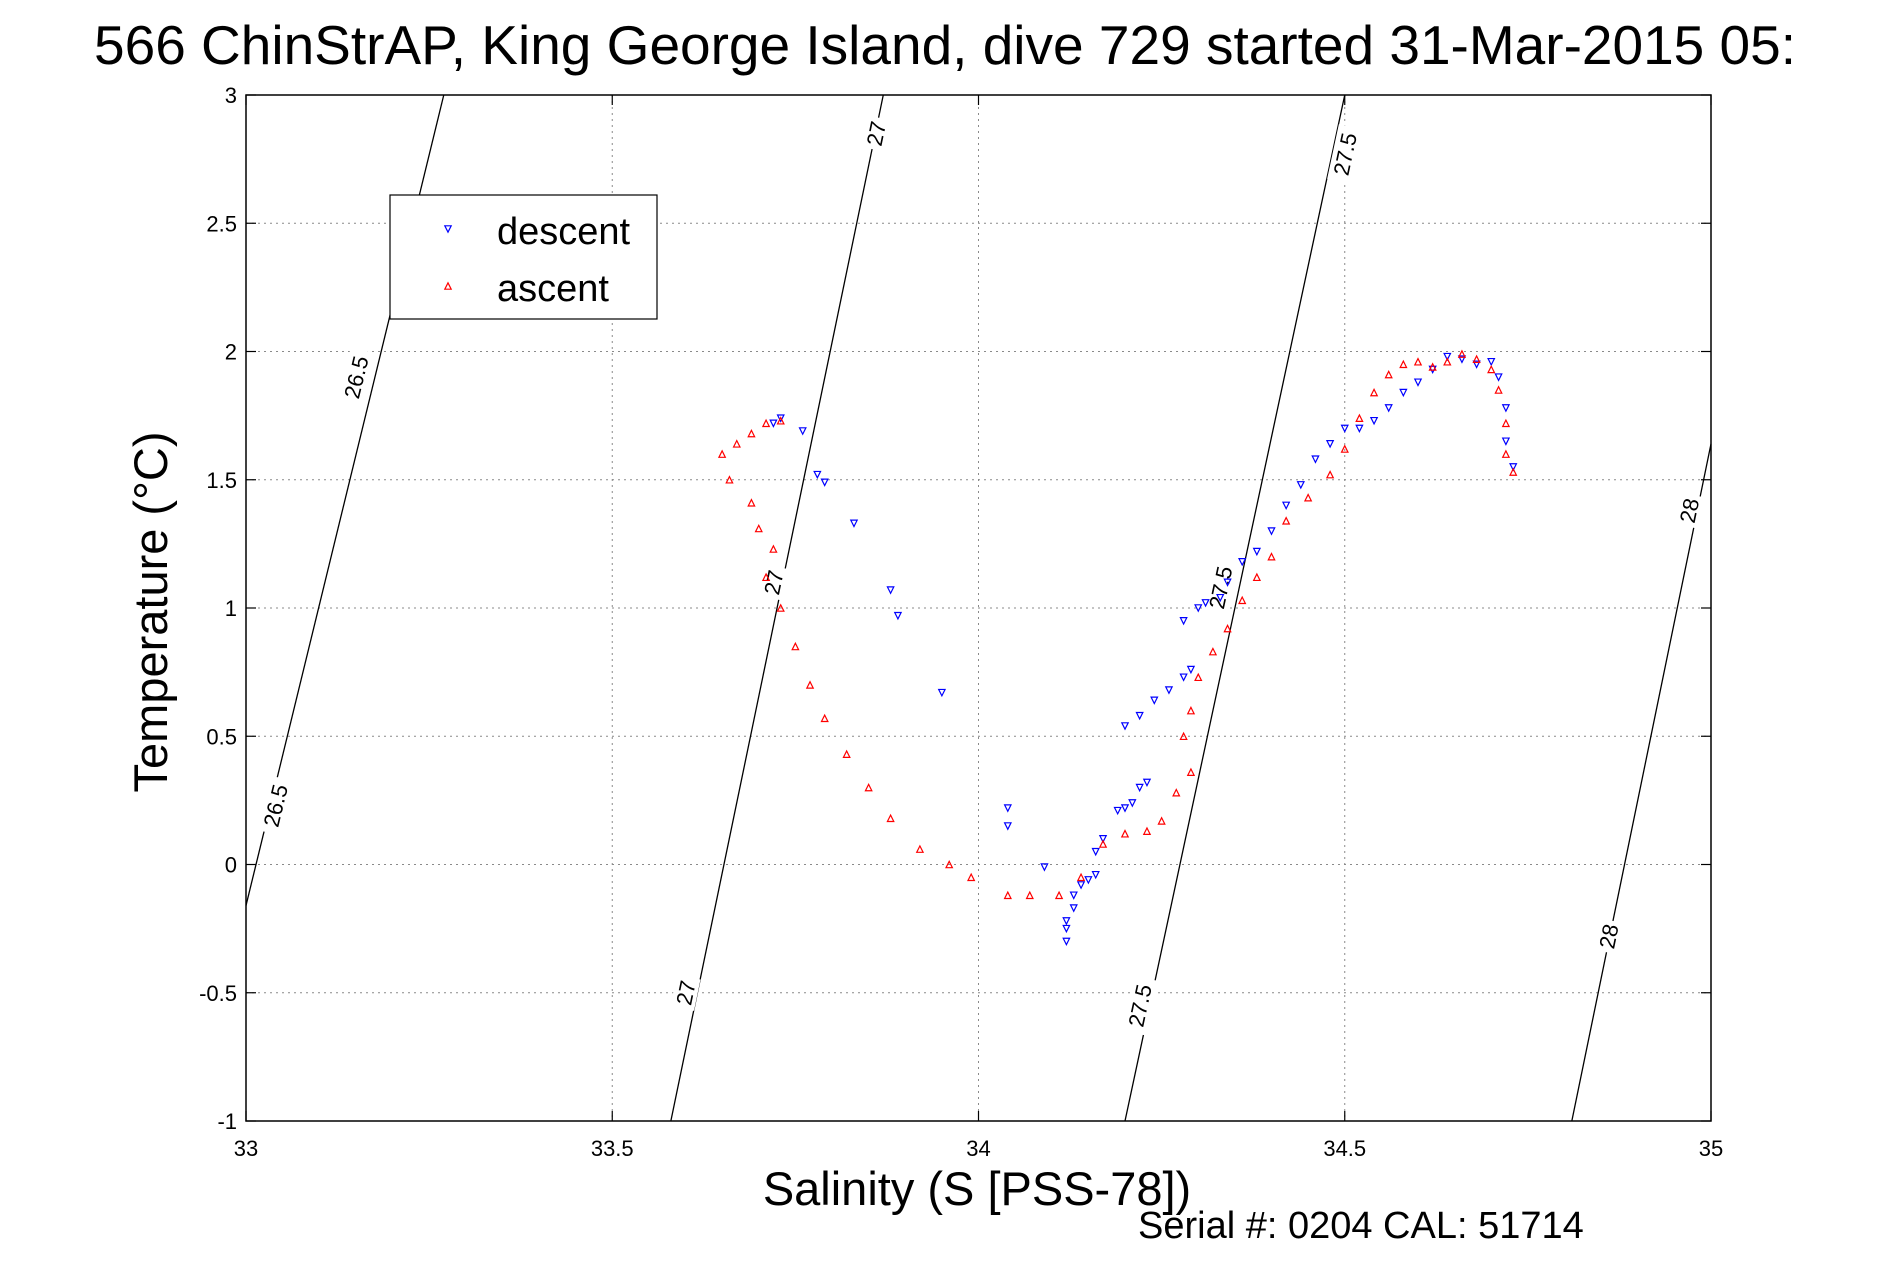 Image resolution: width=1891 pixels, height=1262 pixels. Describe the element at coordinates (231, 865) in the screenshot. I see `y-tick-label: 0` at that location.